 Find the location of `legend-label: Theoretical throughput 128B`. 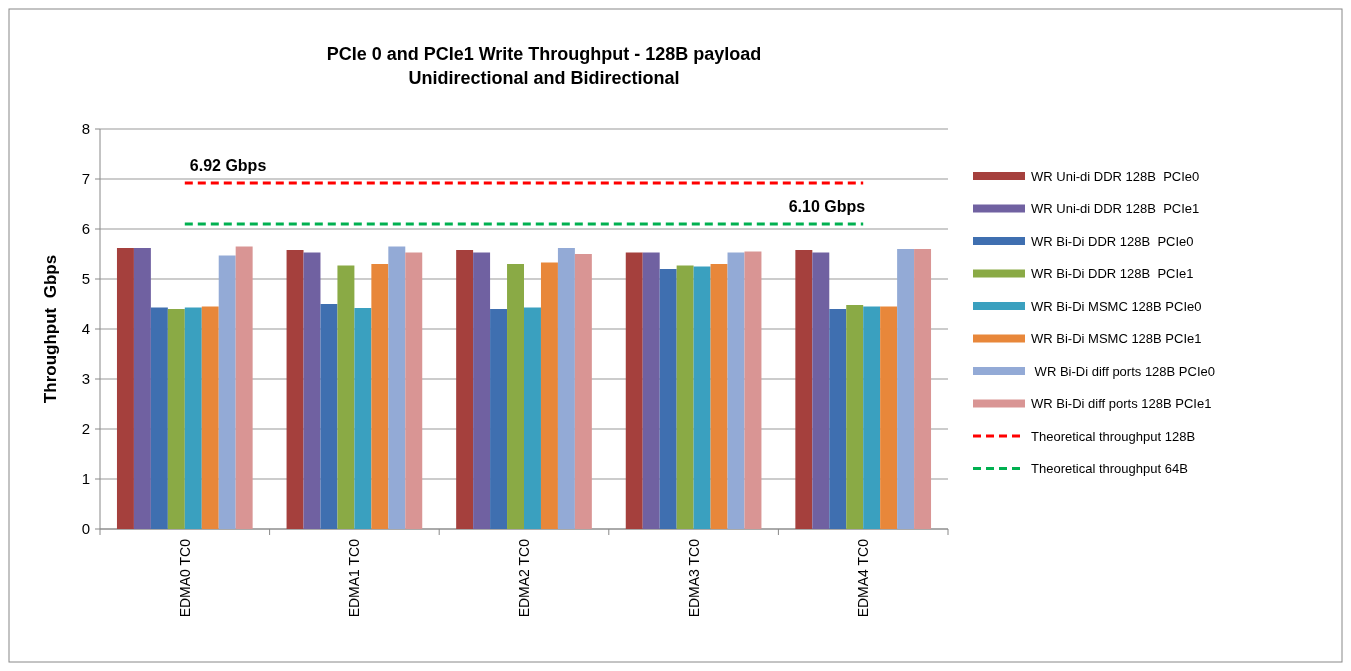

legend-label: Theoretical throughput 128B is located at coordinates (1113, 436).